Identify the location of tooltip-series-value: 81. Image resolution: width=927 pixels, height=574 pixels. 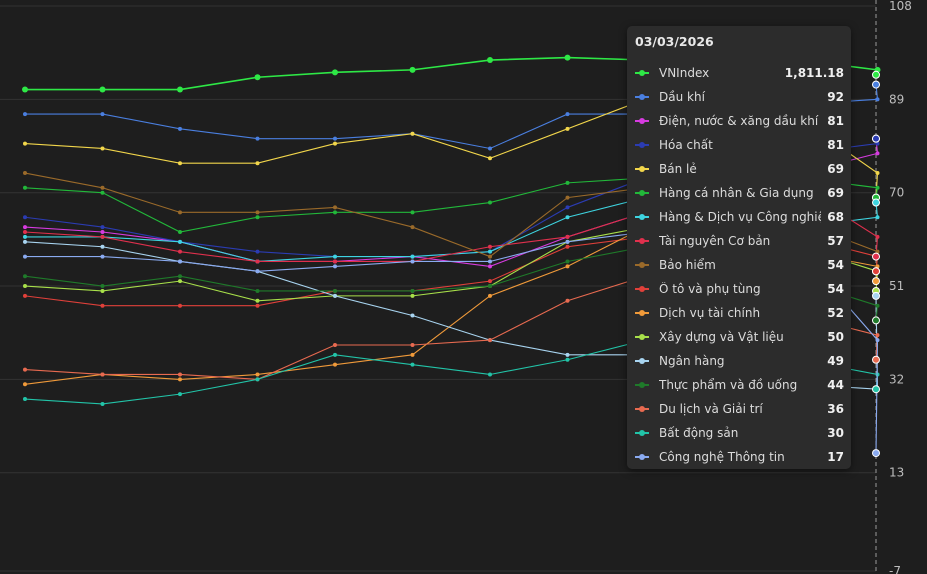
(835, 145).